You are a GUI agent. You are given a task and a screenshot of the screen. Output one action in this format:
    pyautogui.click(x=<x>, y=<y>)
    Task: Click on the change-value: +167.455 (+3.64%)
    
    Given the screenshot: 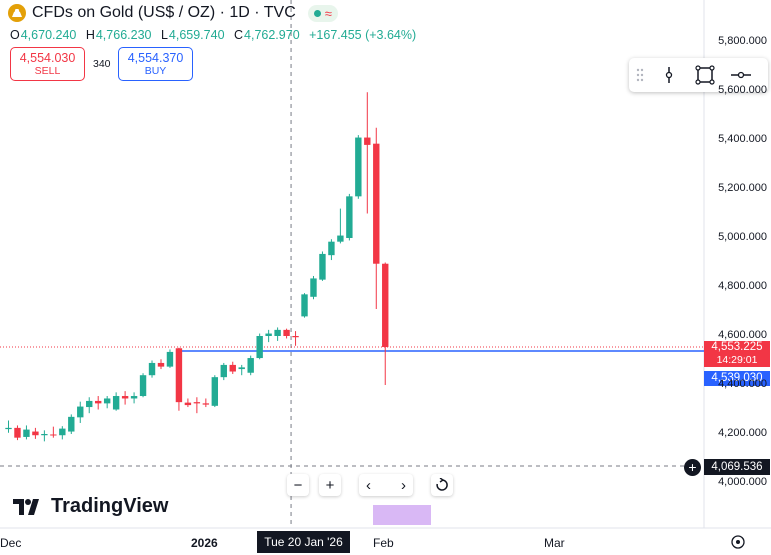 What is the action you would take?
    pyautogui.click(x=363, y=35)
    